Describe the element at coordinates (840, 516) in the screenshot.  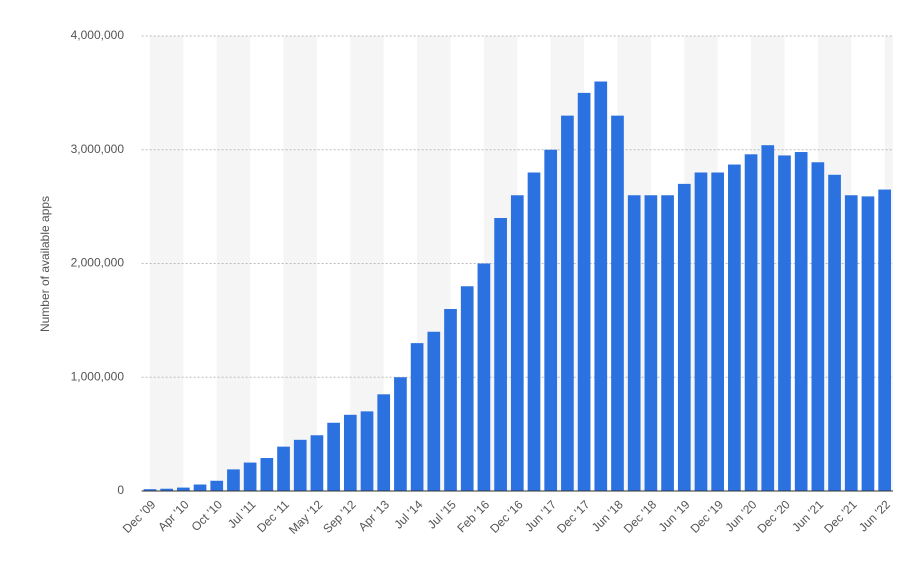
I see `x-tick-label: Dec '21` at that location.